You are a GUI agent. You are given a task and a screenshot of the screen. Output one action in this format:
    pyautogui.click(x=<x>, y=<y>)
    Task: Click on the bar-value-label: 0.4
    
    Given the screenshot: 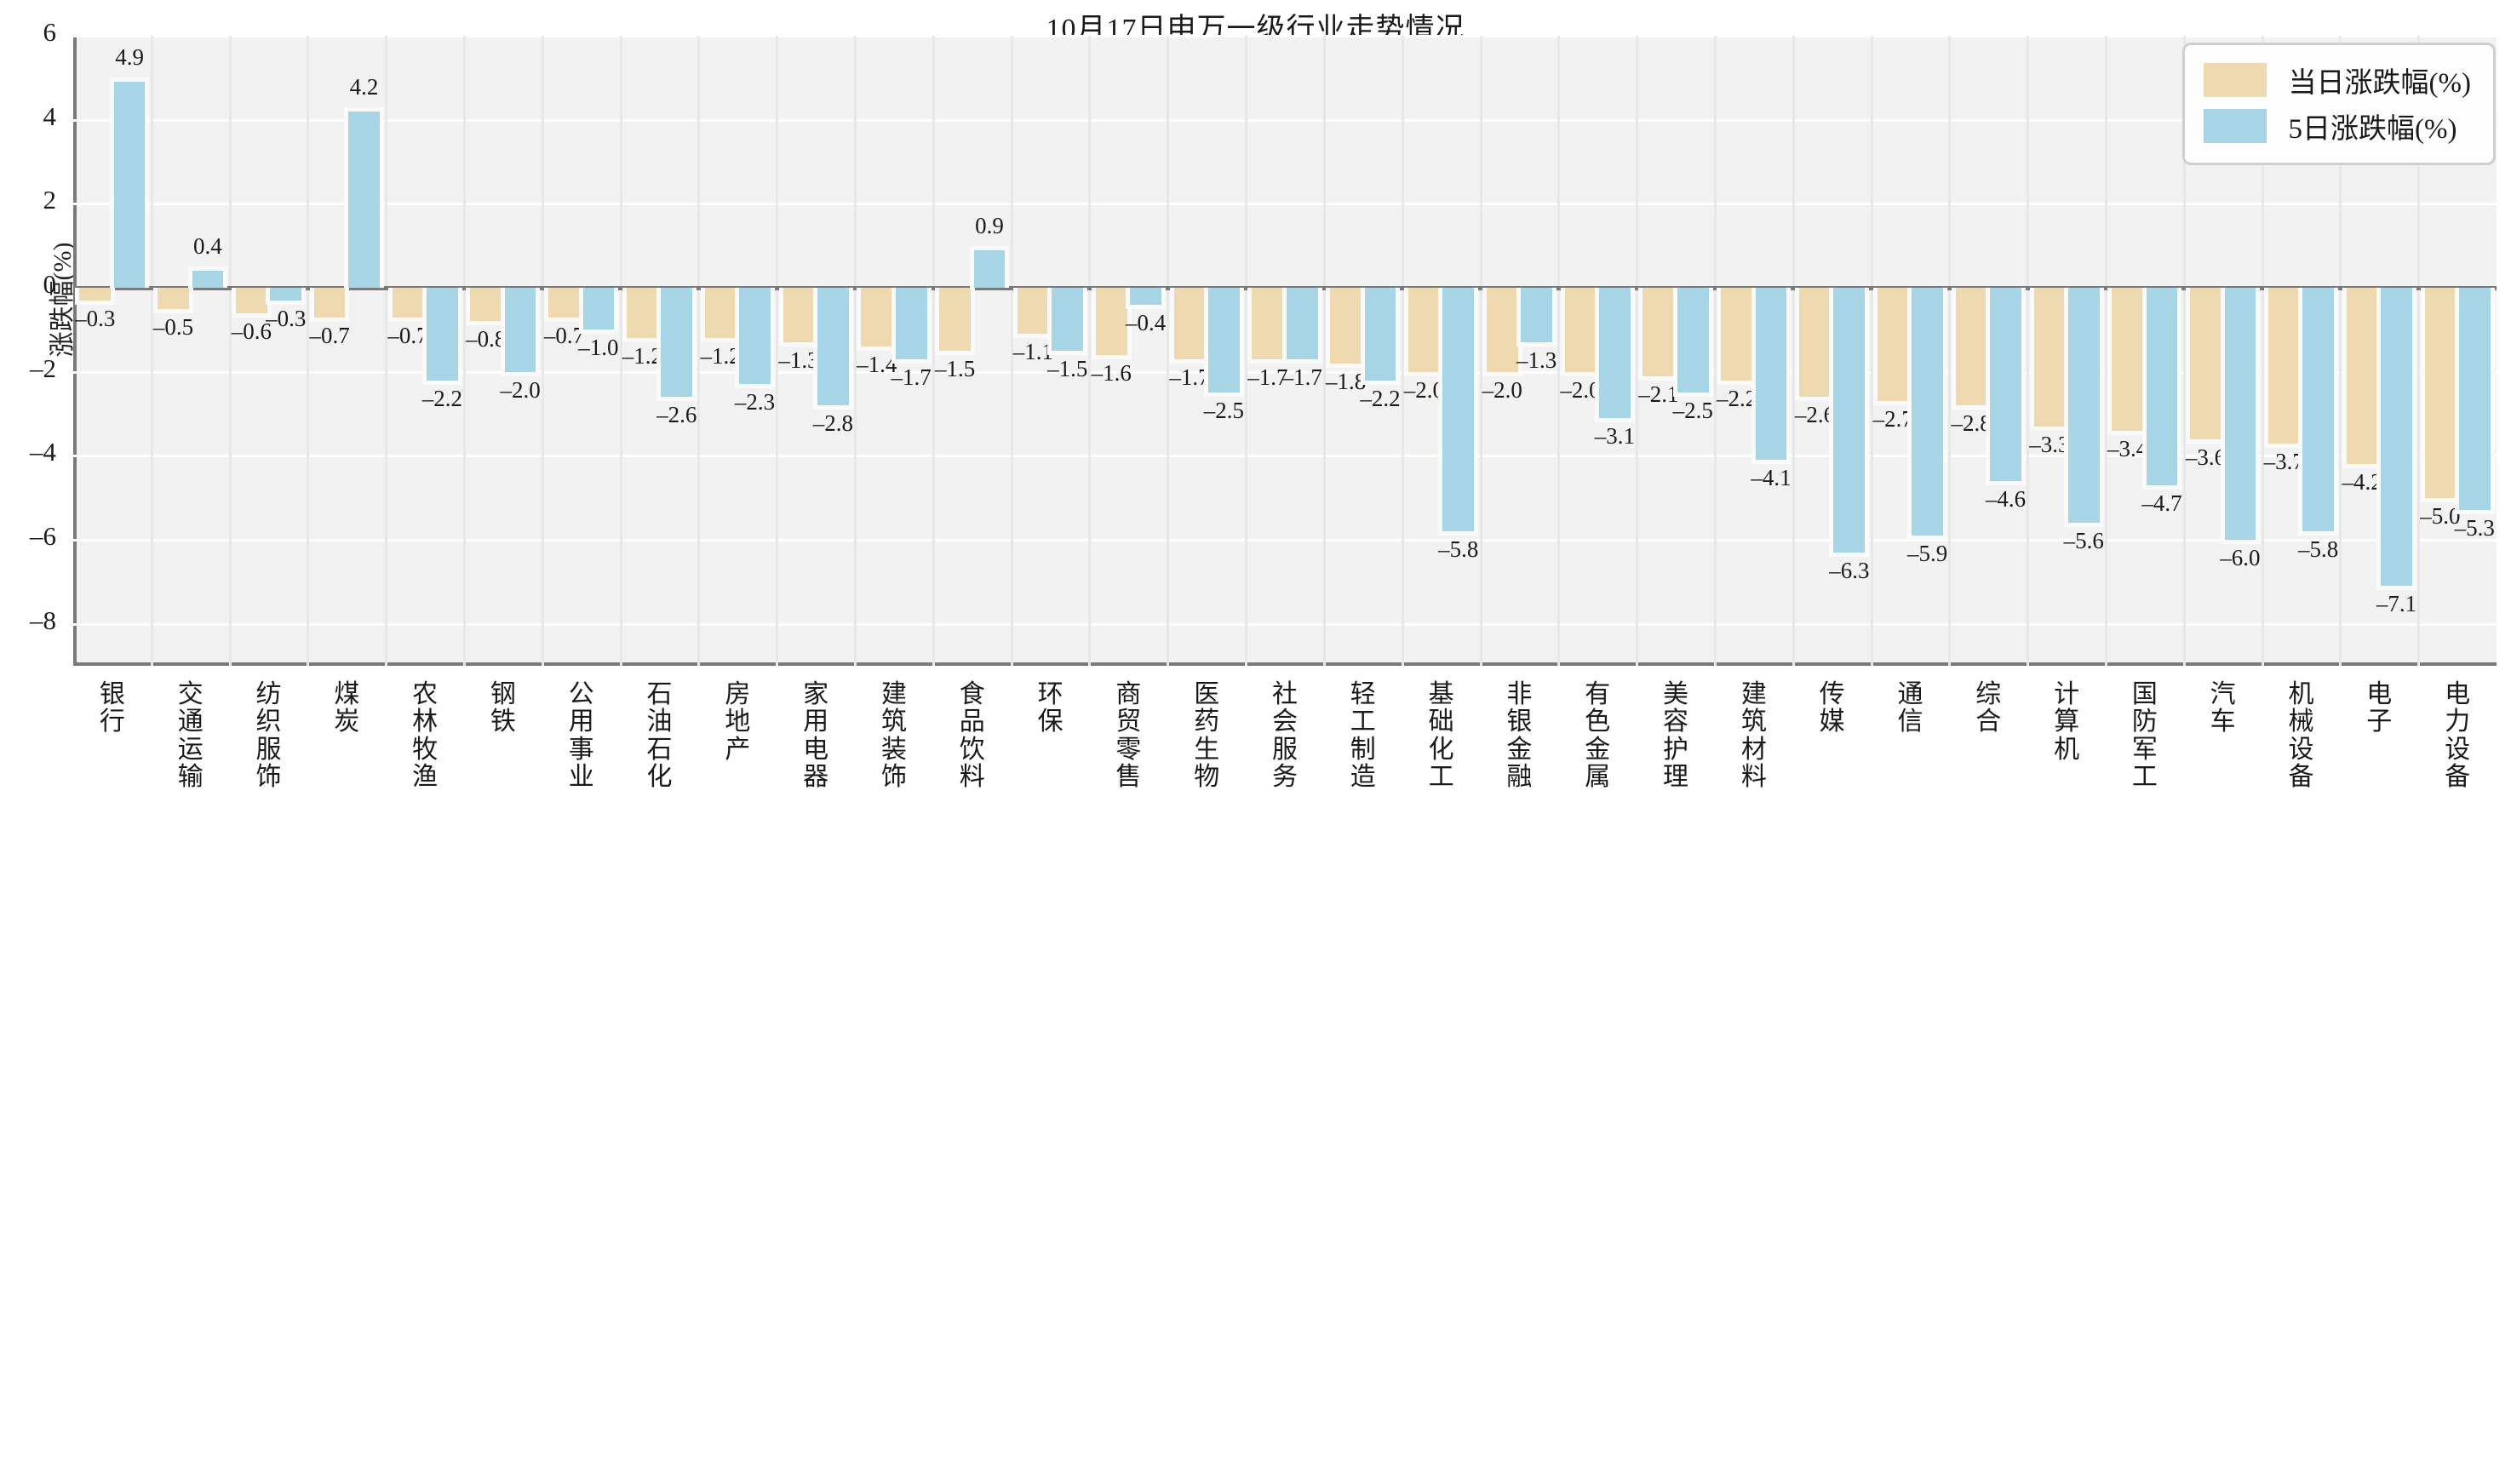 What is the action you would take?
    pyautogui.click(x=207, y=247)
    